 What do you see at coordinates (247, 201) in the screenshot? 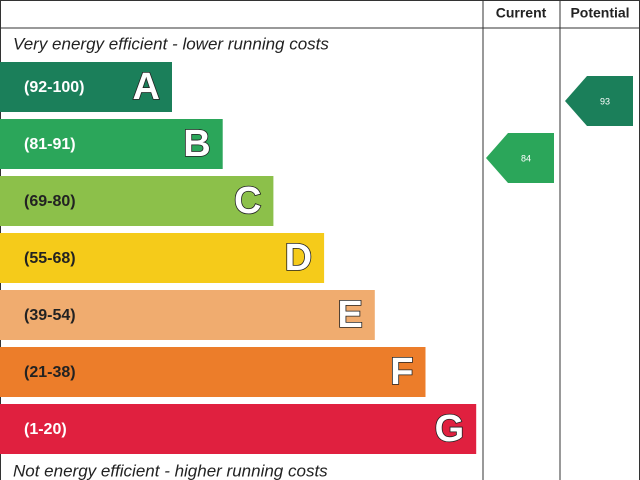
I see `band-letter: C` at bounding box center [247, 201].